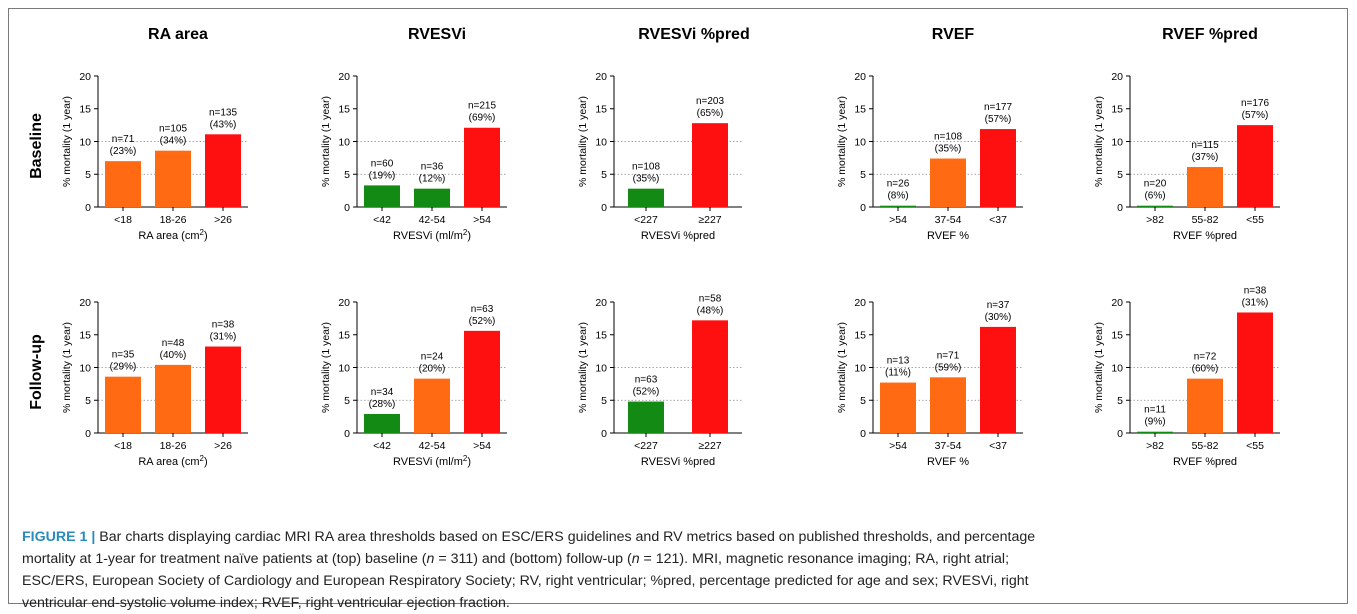  What do you see at coordinates (1205, 157) in the screenshot?
I see `data-label-pct: (37%)` at bounding box center [1205, 157].